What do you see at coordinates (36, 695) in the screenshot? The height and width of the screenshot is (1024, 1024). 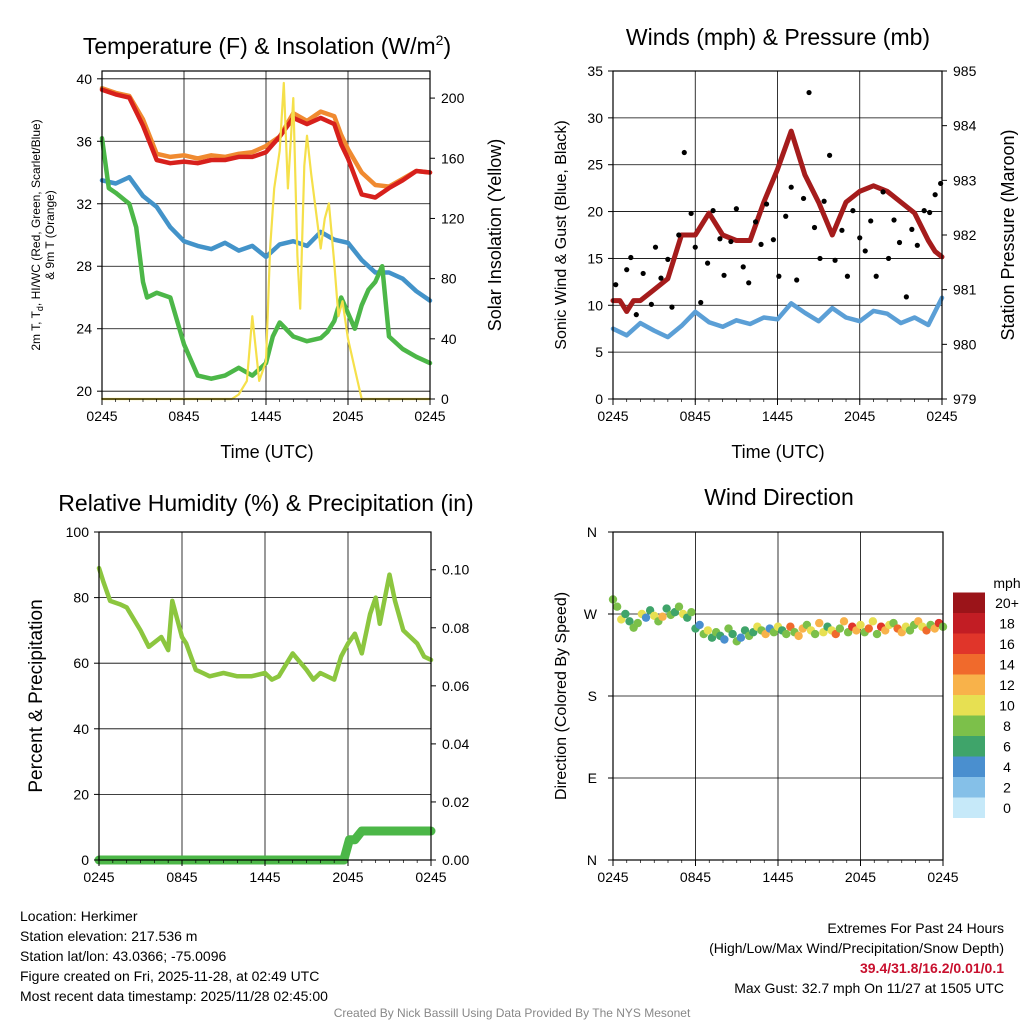 I see `humidity-y-axis-label: Percent & Precipitation` at bounding box center [36, 695].